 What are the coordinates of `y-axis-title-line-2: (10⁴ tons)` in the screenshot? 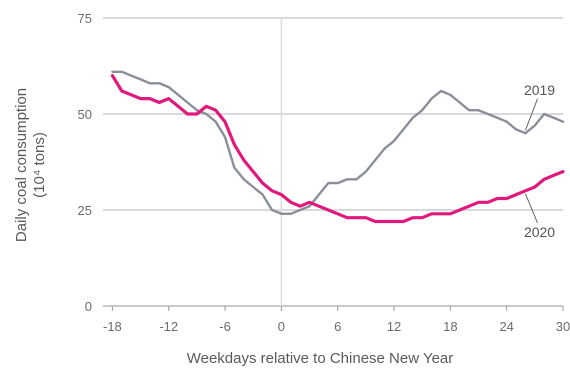 It's located at (39, 165).